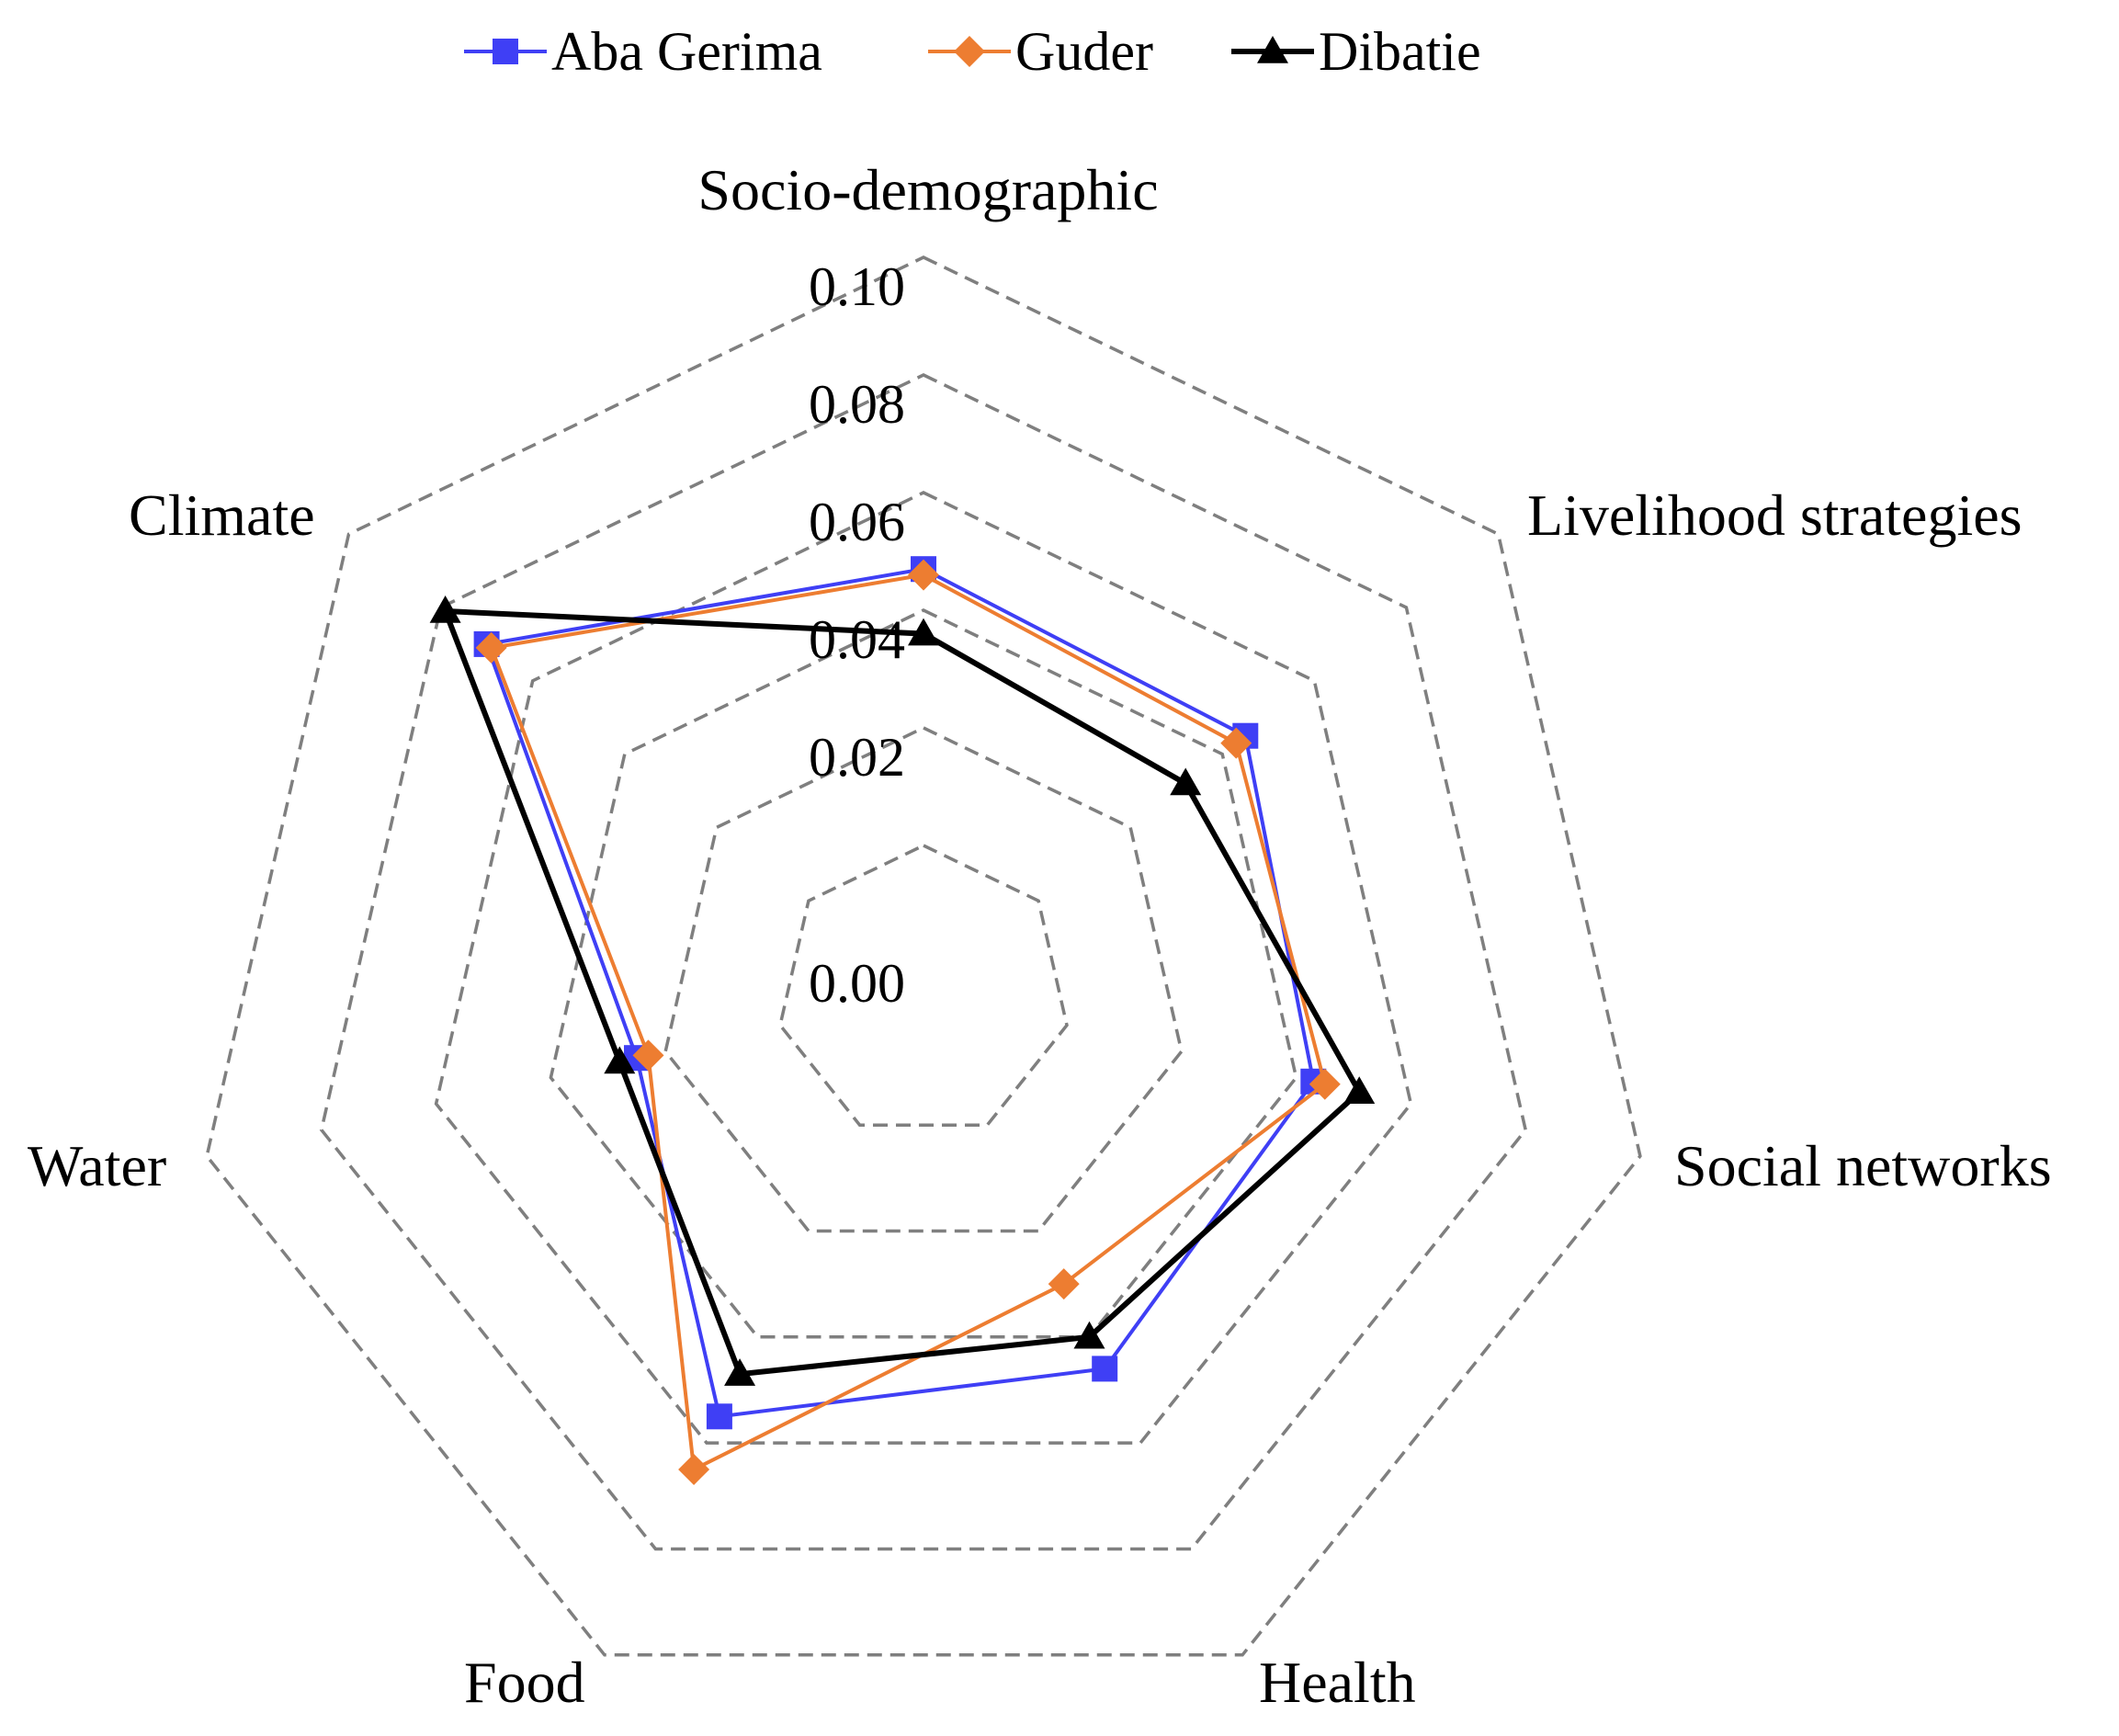 This screenshot has height=1736, width=2119. Describe the element at coordinates (924, 575) in the screenshot. I see `point-guder-socio-demographic` at that location.